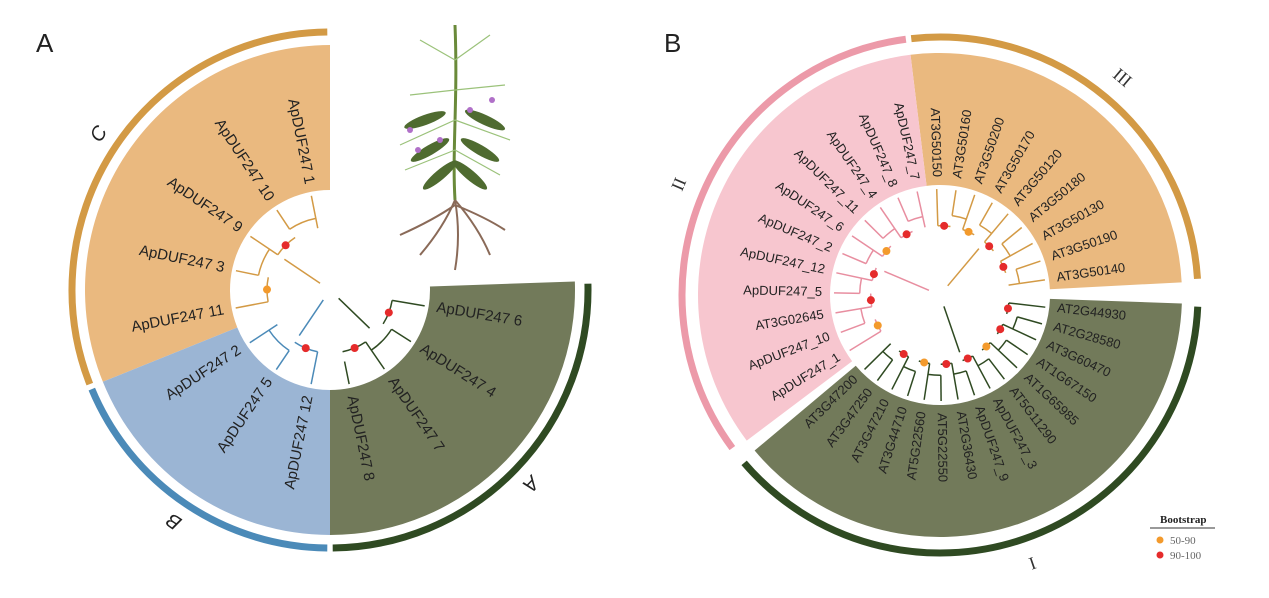  Describe the element at coordinates (455, 147) in the screenshot. I see `plant-illustration` at that location.